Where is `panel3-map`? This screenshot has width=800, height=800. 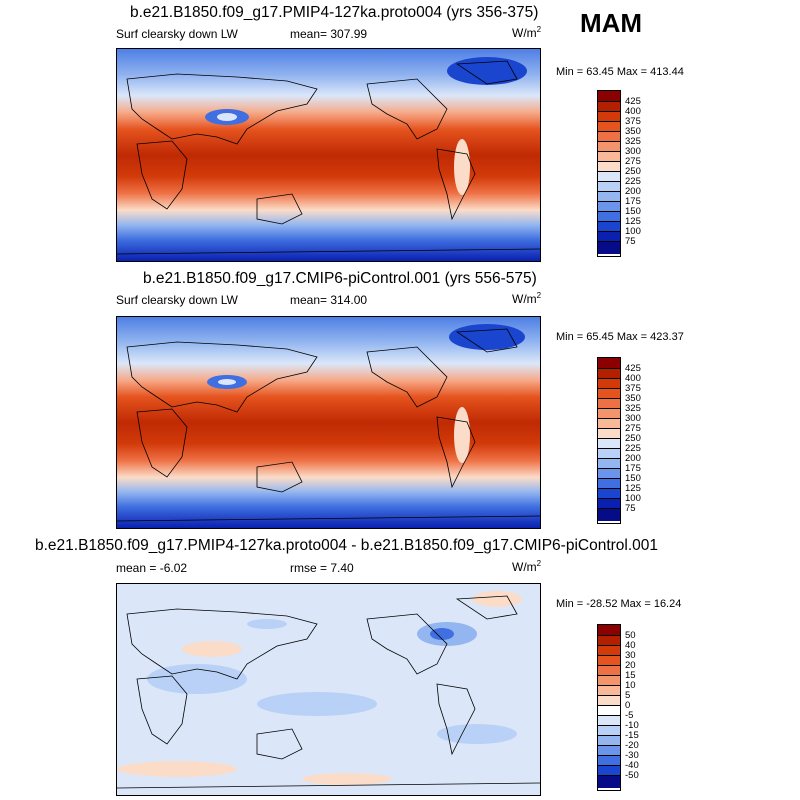 panel3-map is located at coordinates (328, 689).